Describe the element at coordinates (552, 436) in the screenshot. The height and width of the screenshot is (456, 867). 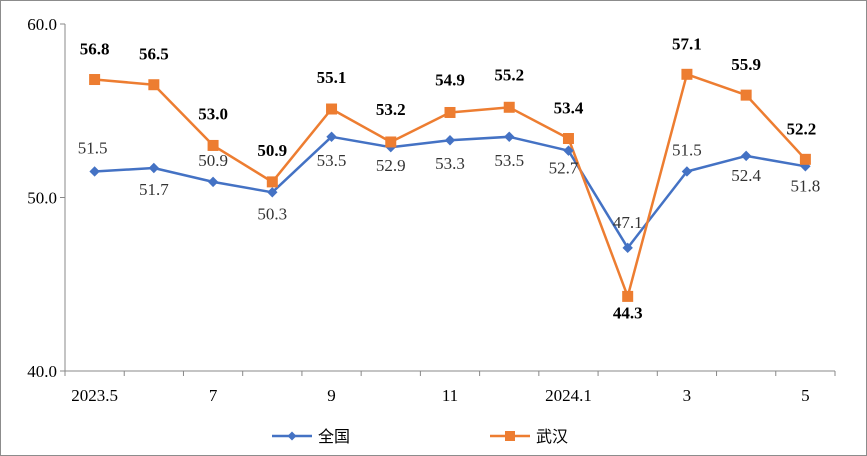
I see `legend-label: 武汉` at that location.